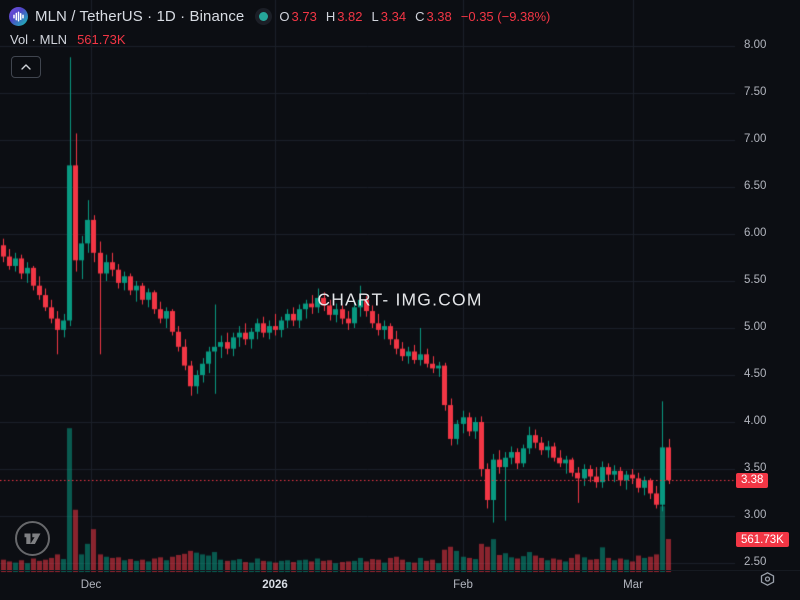  Describe the element at coordinates (755, 280) in the screenshot. I see `price-tick-label: 5.50` at that location.